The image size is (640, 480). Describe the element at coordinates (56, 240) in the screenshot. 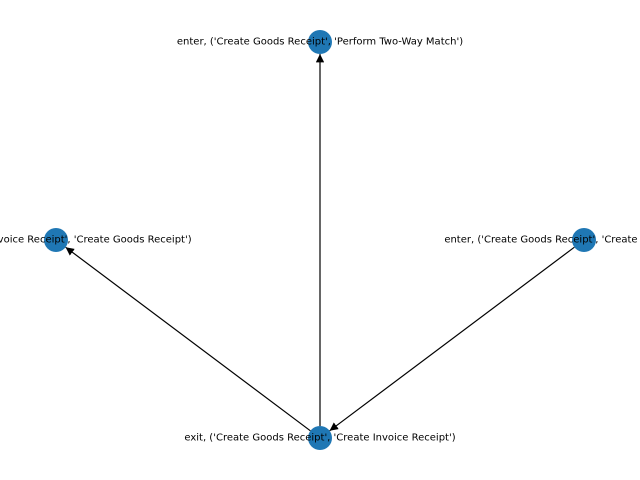

I see `node-left` at that location.